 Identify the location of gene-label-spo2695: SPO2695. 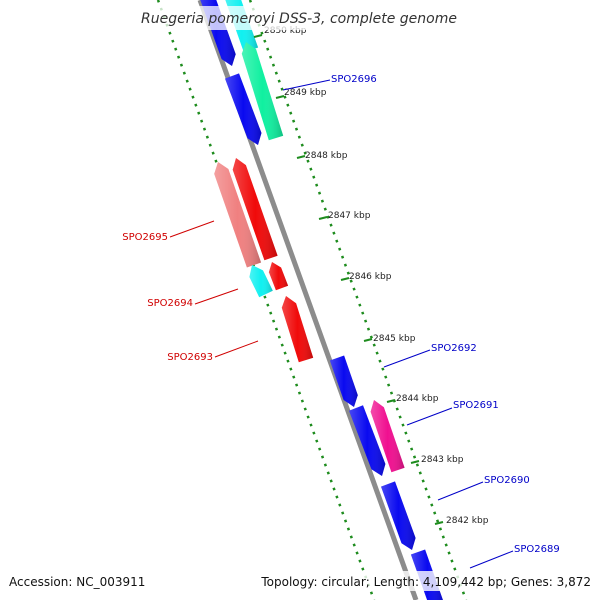
(145, 237).